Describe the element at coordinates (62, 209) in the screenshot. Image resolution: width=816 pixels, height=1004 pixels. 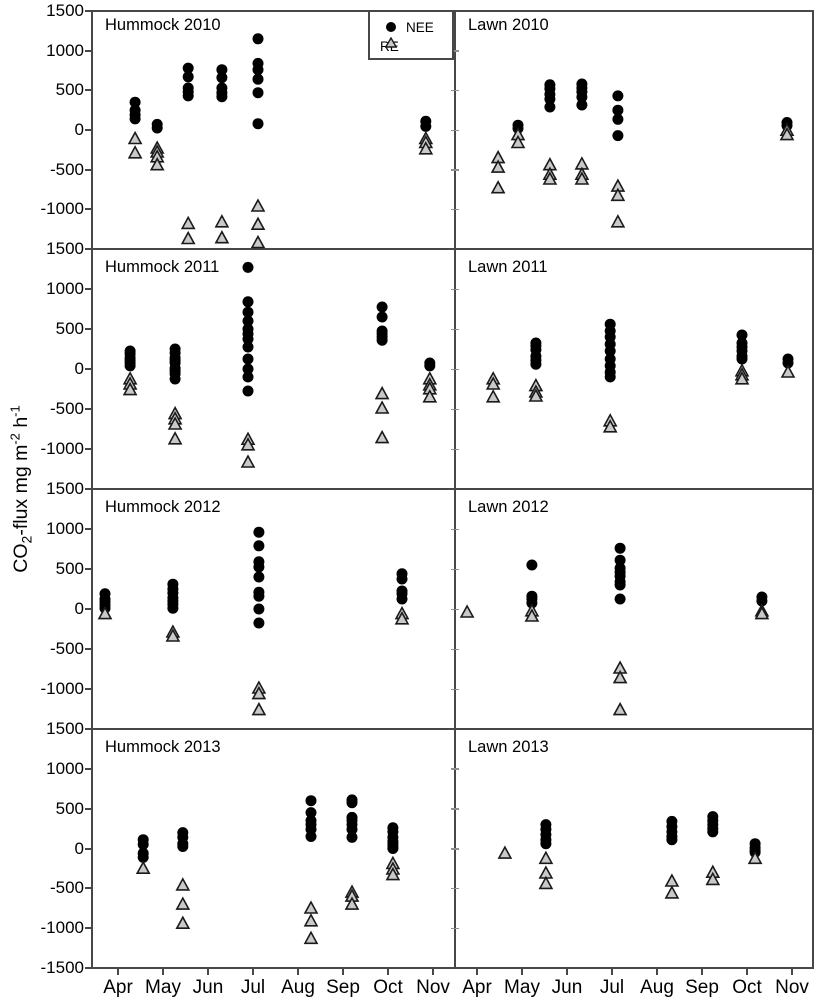
I see `y-tick-label: -1000` at that location.